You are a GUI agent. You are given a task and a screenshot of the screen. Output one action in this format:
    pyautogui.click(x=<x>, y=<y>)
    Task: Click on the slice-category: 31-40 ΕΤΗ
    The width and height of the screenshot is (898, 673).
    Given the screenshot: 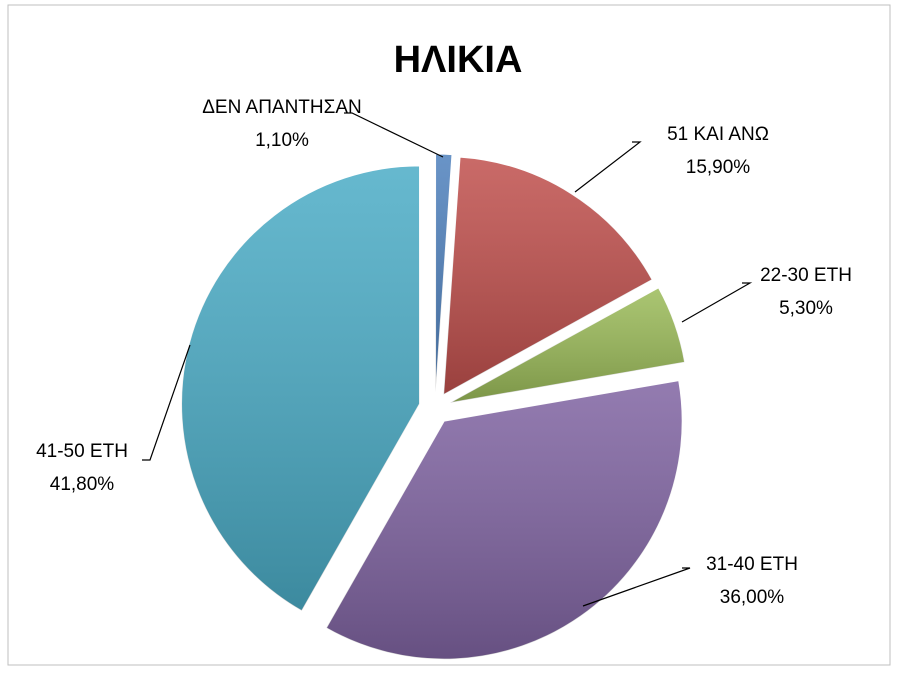 What is the action you would take?
    pyautogui.click(x=752, y=564)
    